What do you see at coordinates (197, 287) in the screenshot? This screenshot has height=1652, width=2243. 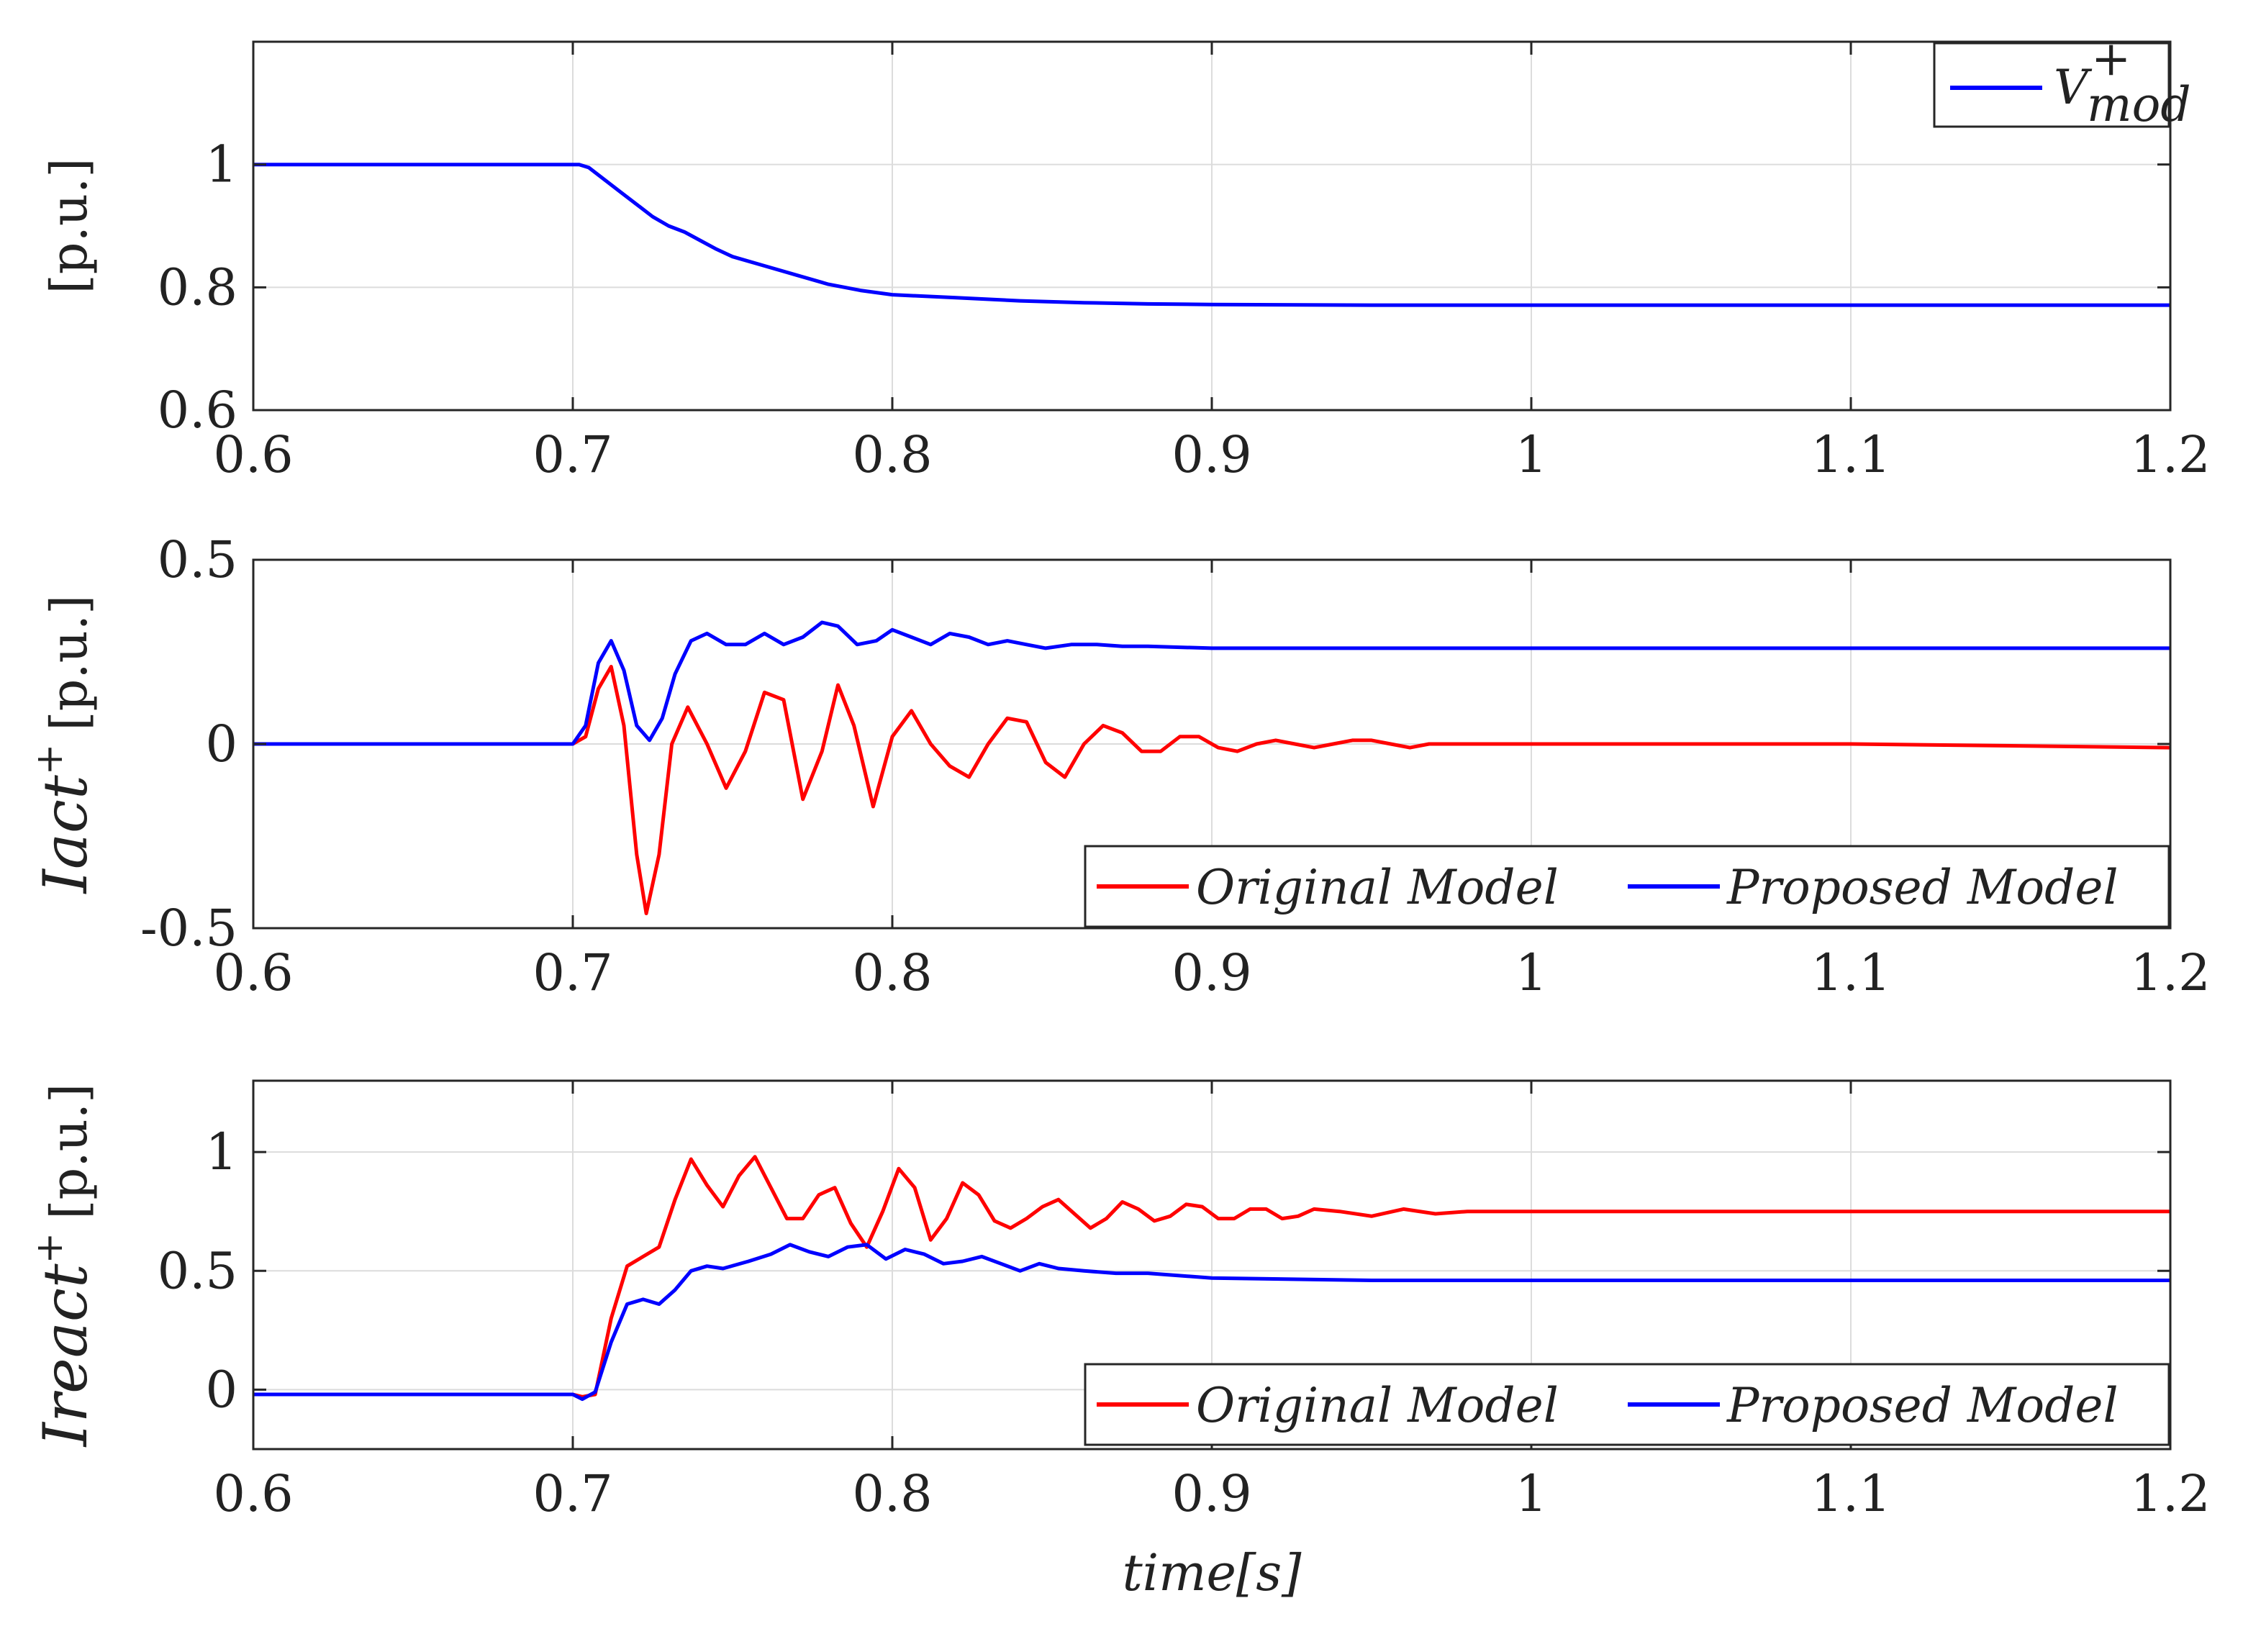 I see `y-tick-label: 0.8` at bounding box center [197, 287].